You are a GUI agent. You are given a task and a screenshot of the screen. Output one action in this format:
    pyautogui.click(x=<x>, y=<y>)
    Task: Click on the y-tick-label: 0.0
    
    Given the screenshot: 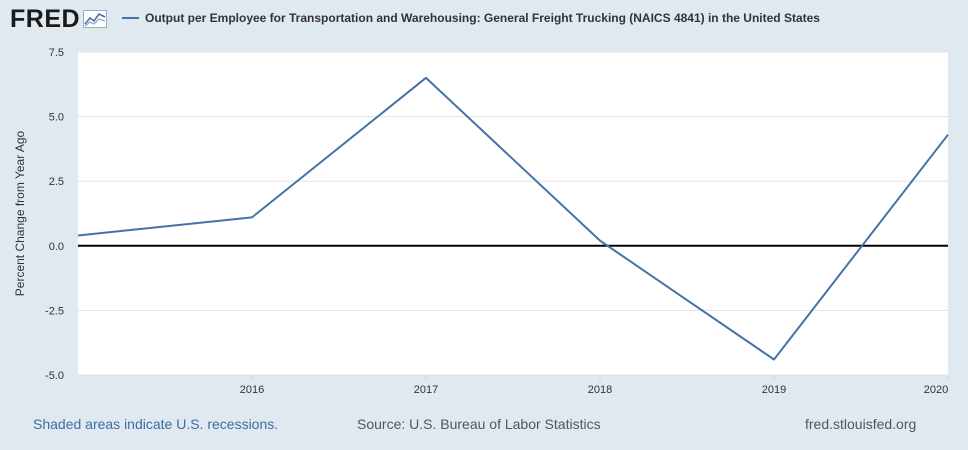 What is the action you would take?
    pyautogui.click(x=56, y=247)
    